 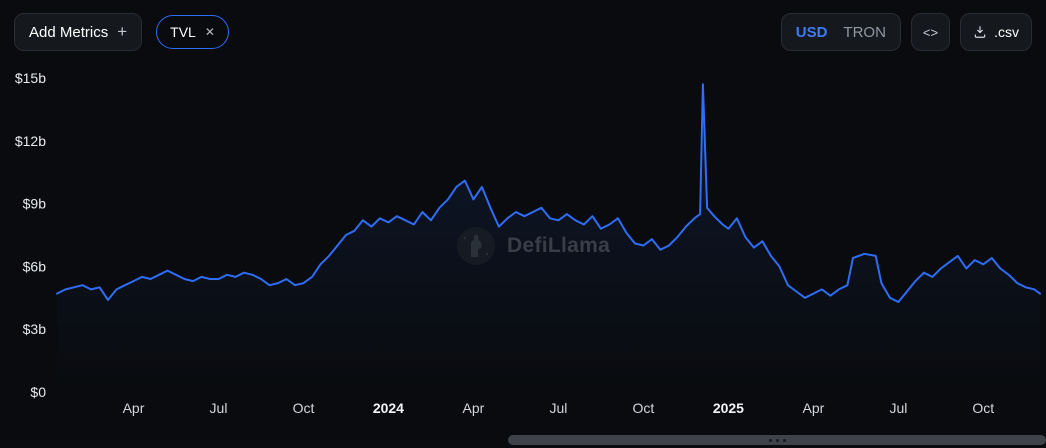 I want to click on y-axis-label: $12b, so click(x=30, y=141).